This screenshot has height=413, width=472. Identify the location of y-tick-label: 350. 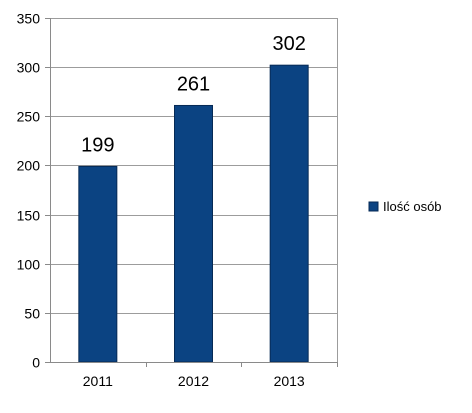
(29, 19).